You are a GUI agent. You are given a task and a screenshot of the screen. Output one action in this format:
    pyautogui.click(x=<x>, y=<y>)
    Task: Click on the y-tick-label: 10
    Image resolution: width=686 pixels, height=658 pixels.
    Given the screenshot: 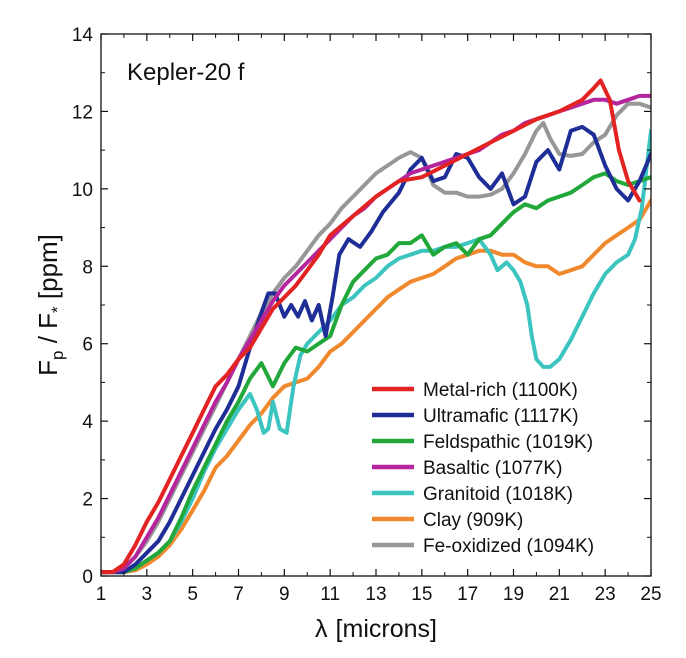 What is the action you would take?
    pyautogui.click(x=82, y=190)
    